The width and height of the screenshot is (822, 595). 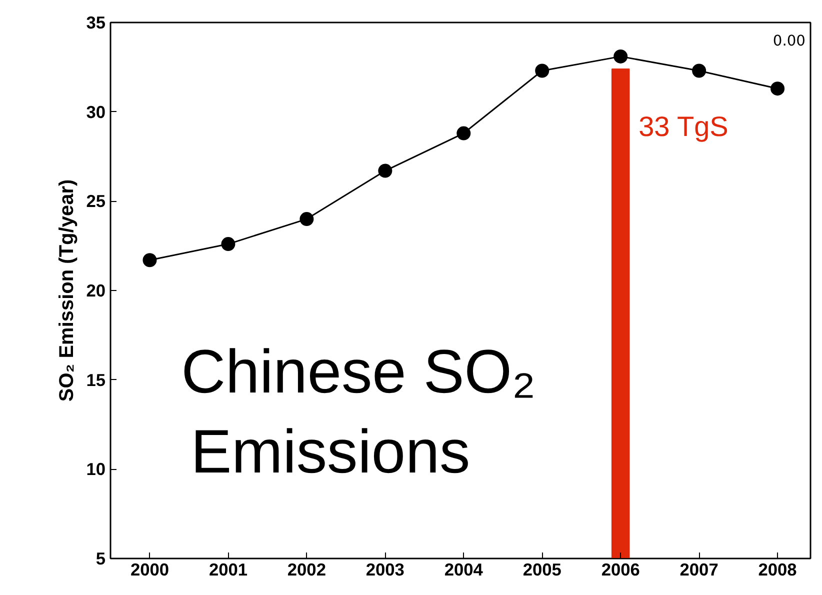 I want to click on y-tick-label: 25, so click(x=96, y=201).